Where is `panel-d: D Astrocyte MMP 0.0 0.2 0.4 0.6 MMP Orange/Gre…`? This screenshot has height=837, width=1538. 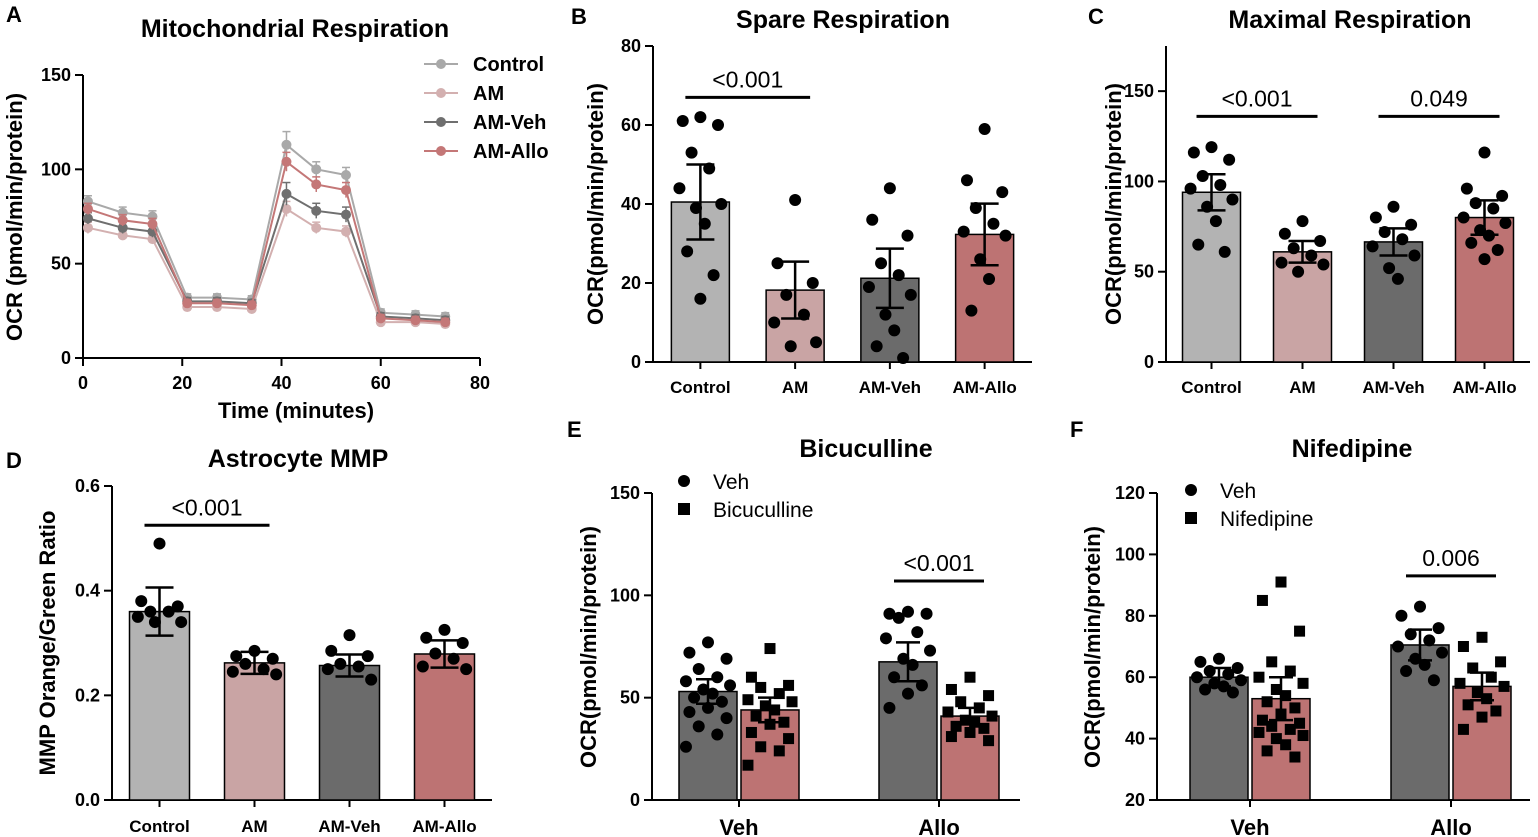
panel-d: D Astrocyte MMP 0.0 0.2 0.4 0.6 MMP Orange/Gre… is located at coordinates (249, 640).